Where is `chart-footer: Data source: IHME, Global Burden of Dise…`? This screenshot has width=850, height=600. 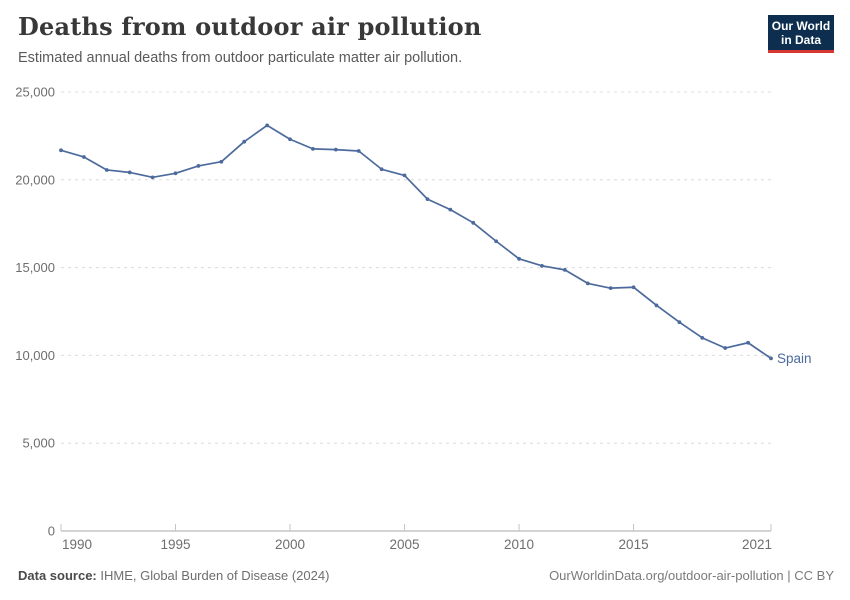
chart-footer: Data source: IHME, Global Burden of Dise… is located at coordinates (426, 575).